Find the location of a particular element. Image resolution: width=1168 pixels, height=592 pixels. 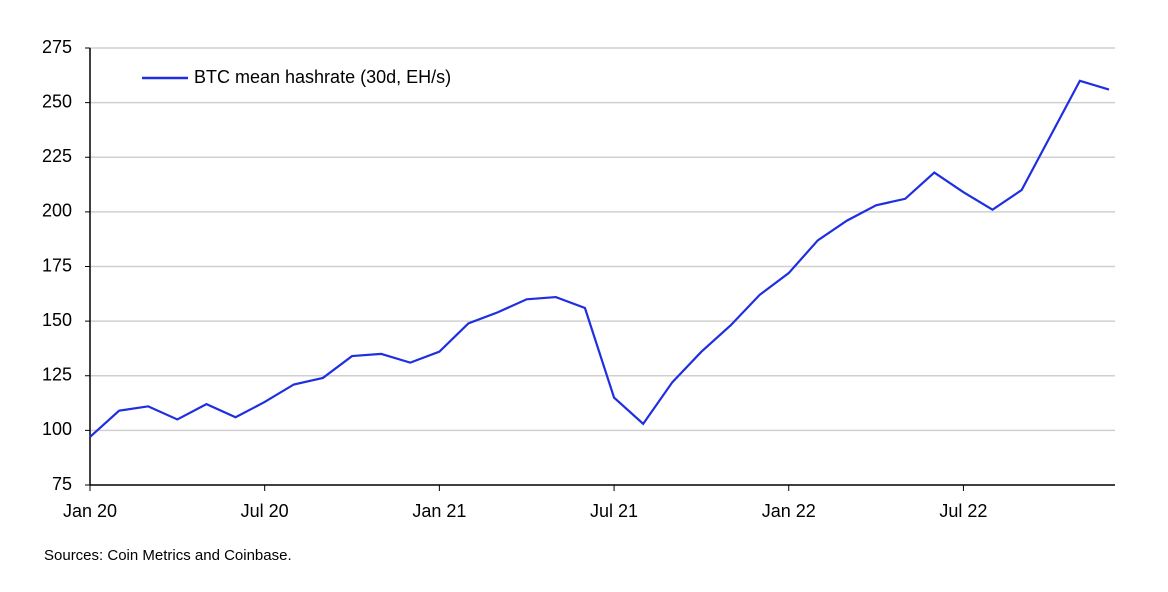

x-tick-label: Jul 20 is located at coordinates (265, 511).